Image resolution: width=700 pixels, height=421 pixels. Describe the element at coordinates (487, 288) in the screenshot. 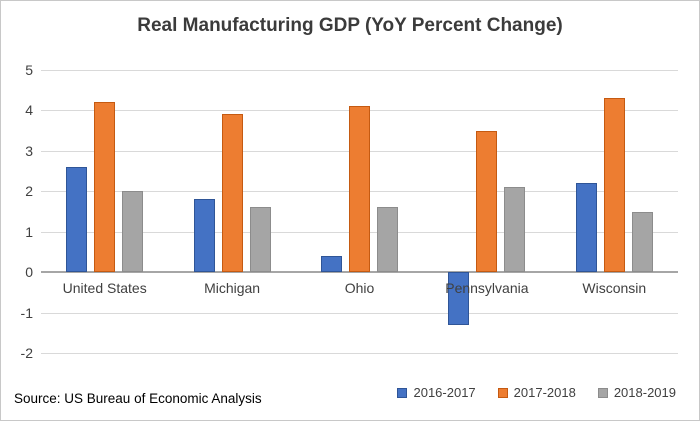

I see `x-category-label-pennsylvania: Pennsylvania` at that location.